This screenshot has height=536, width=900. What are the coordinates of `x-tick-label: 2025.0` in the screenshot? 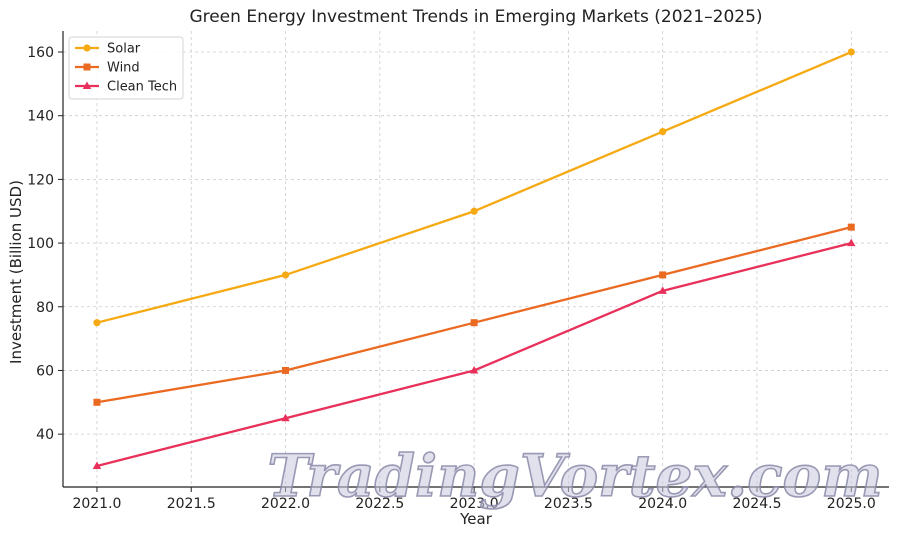 It's located at (851, 504).